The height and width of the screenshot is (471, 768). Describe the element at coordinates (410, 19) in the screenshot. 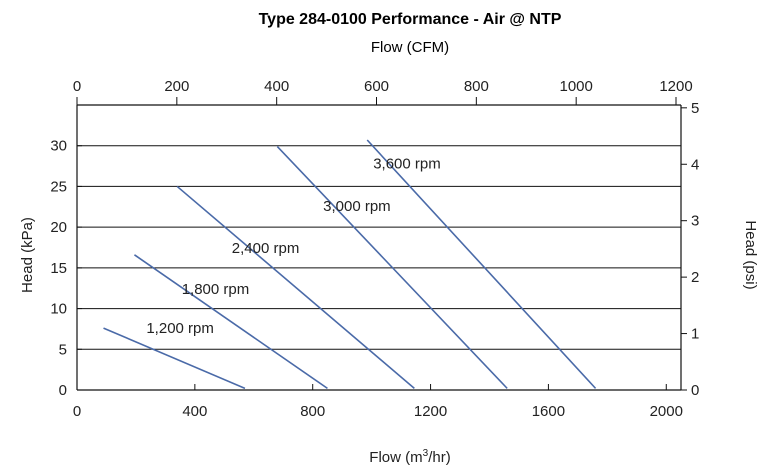

I see `chart-title: Type 284-0100 Performance - Air @ NTP` at that location.